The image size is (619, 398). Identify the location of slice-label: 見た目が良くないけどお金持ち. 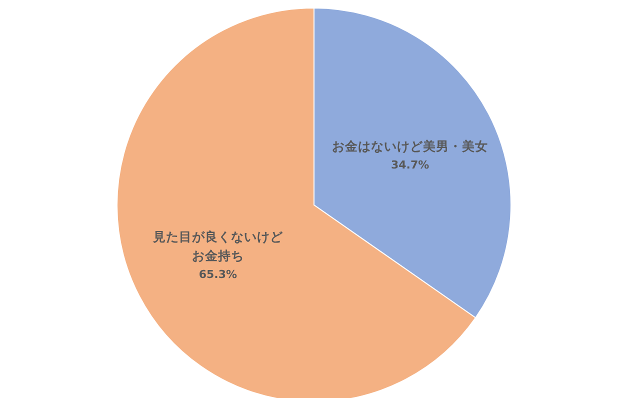
(218, 245).